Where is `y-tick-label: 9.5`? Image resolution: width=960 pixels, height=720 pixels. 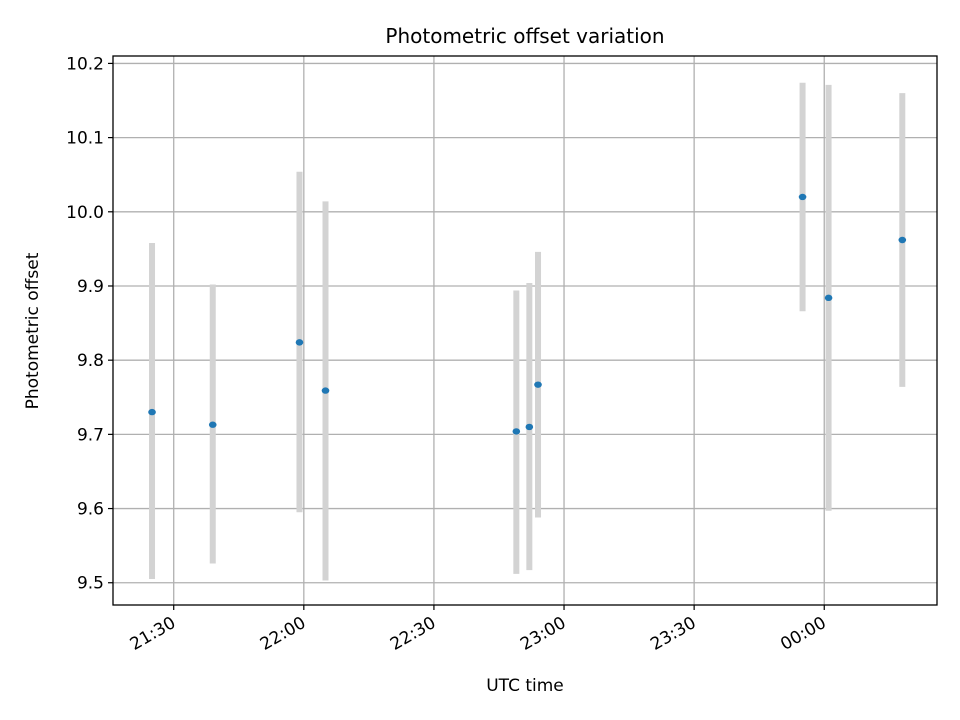
y-tick-label: 9.5 is located at coordinates (90, 584).